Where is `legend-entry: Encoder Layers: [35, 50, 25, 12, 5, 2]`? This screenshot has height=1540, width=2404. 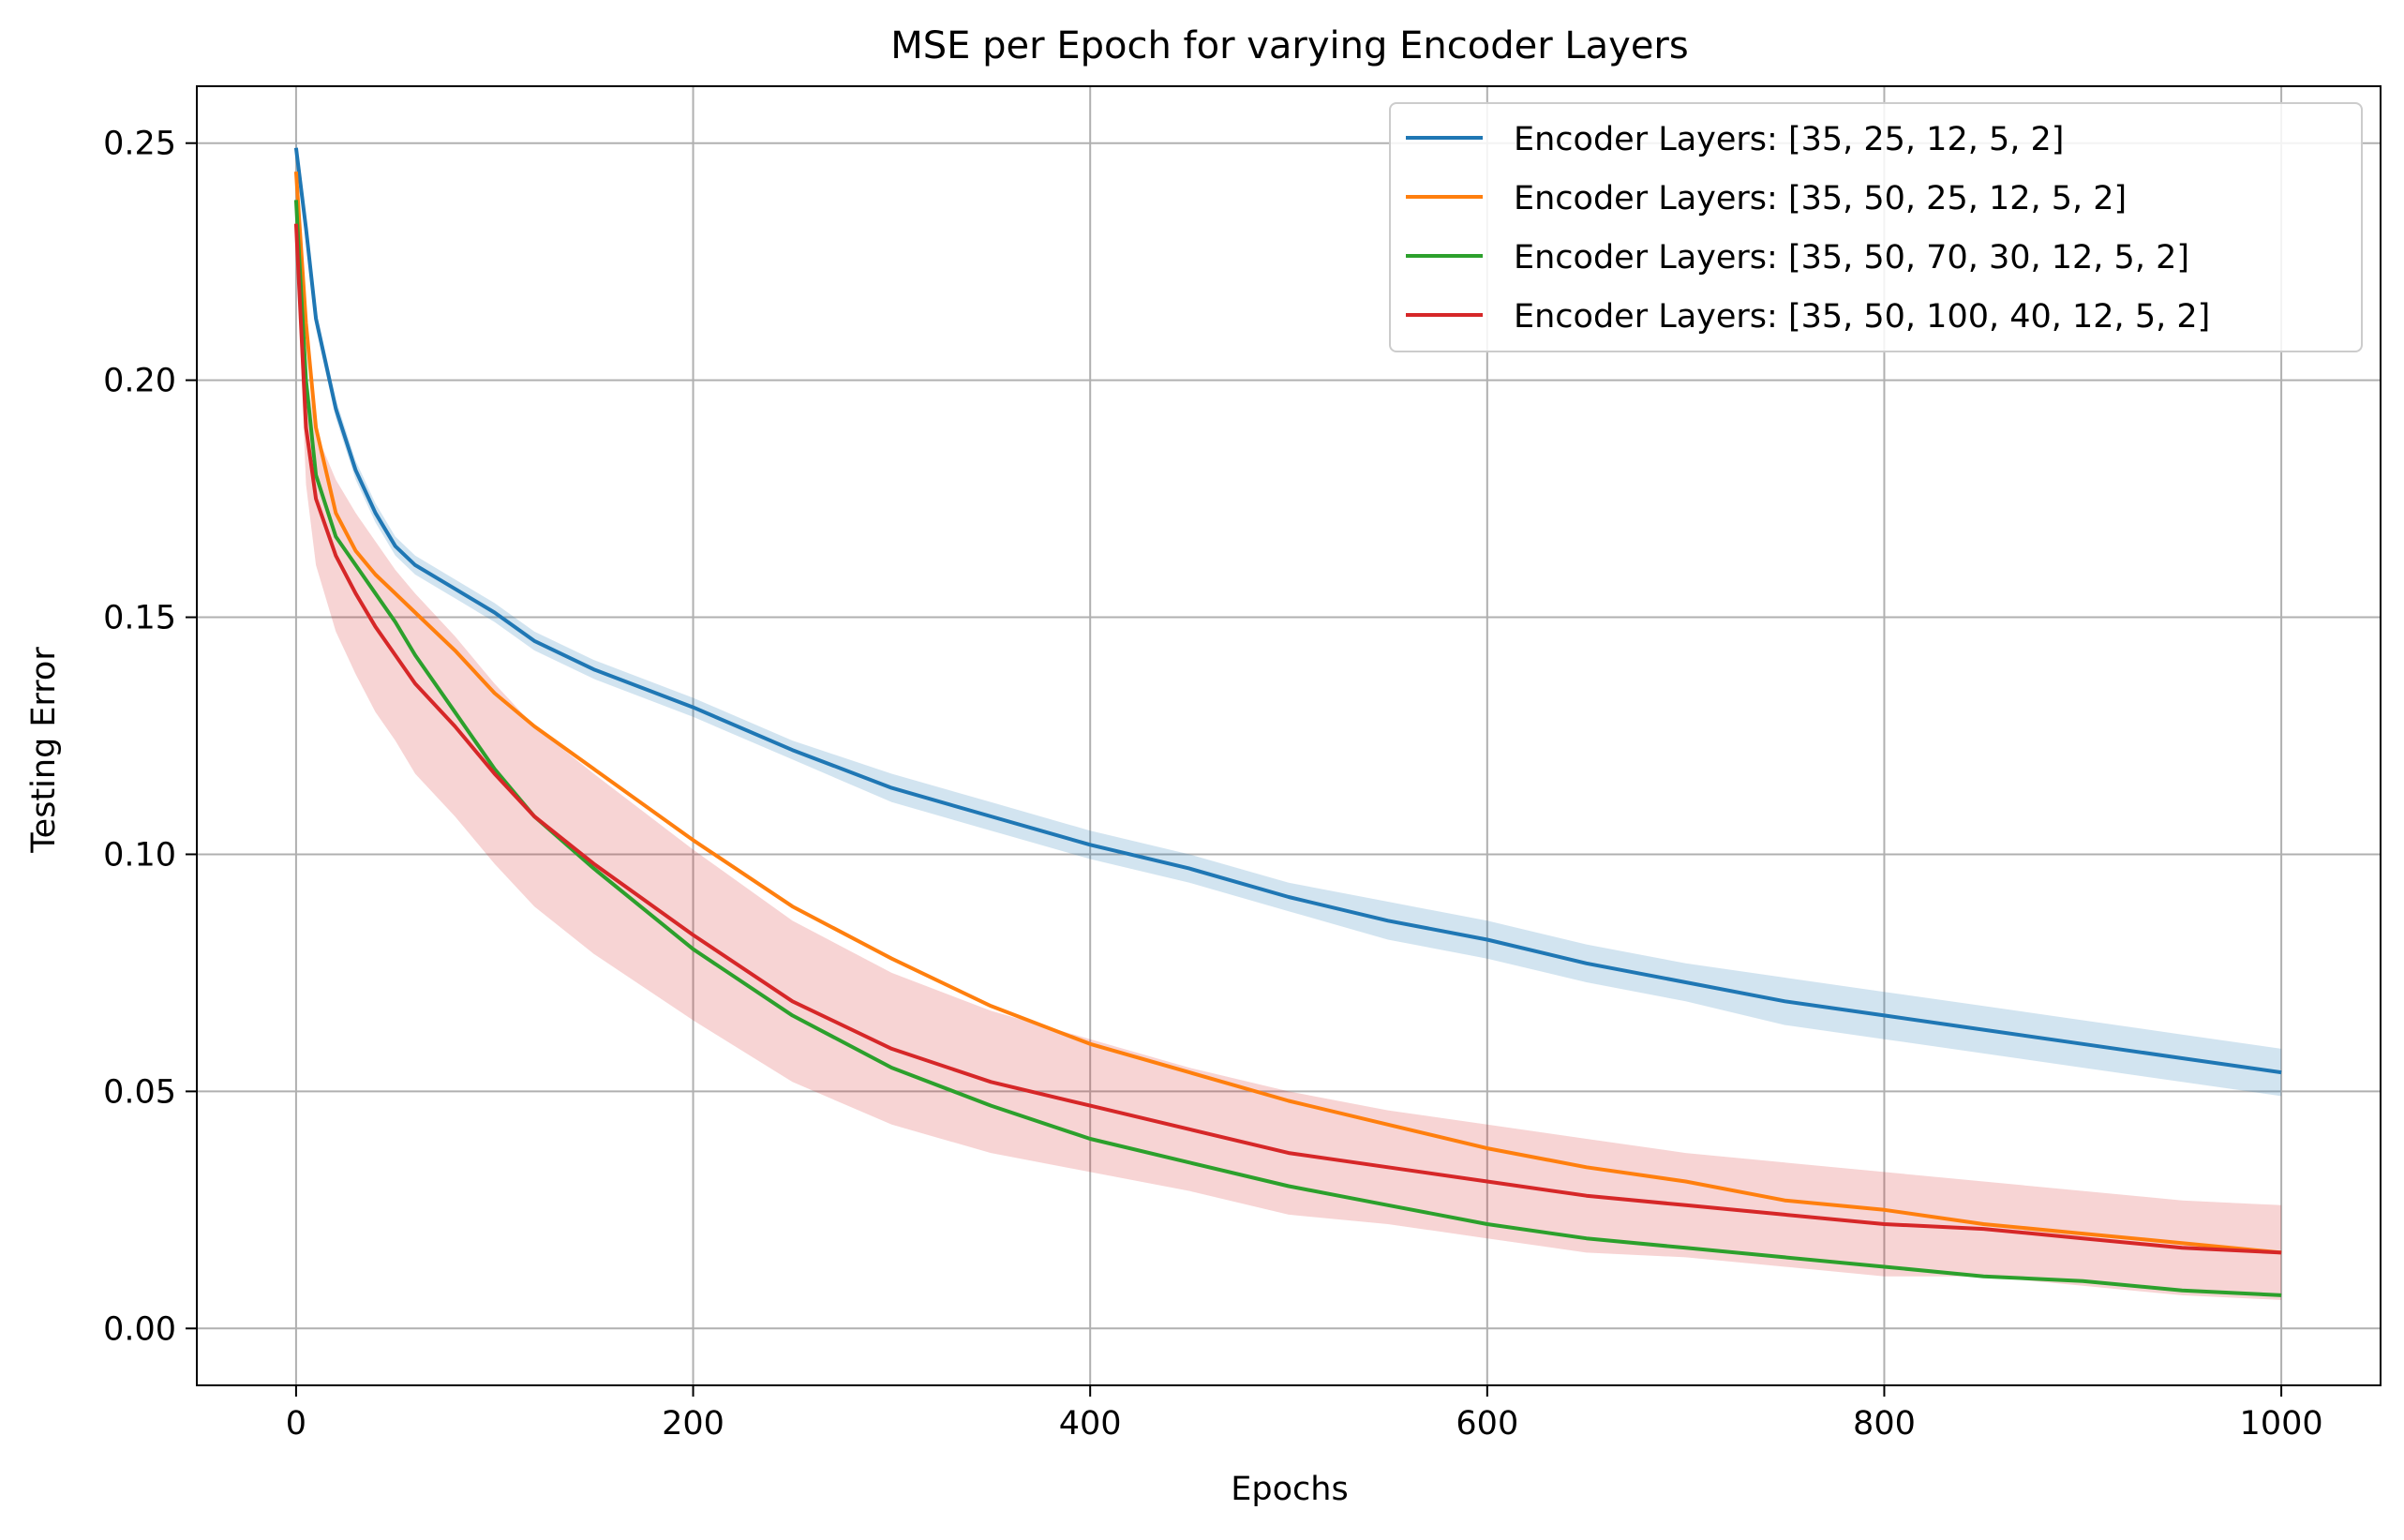 legend-entry: Encoder Layers: [35, 50, 25, 12, 5, 2] is located at coordinates (1766, 198).